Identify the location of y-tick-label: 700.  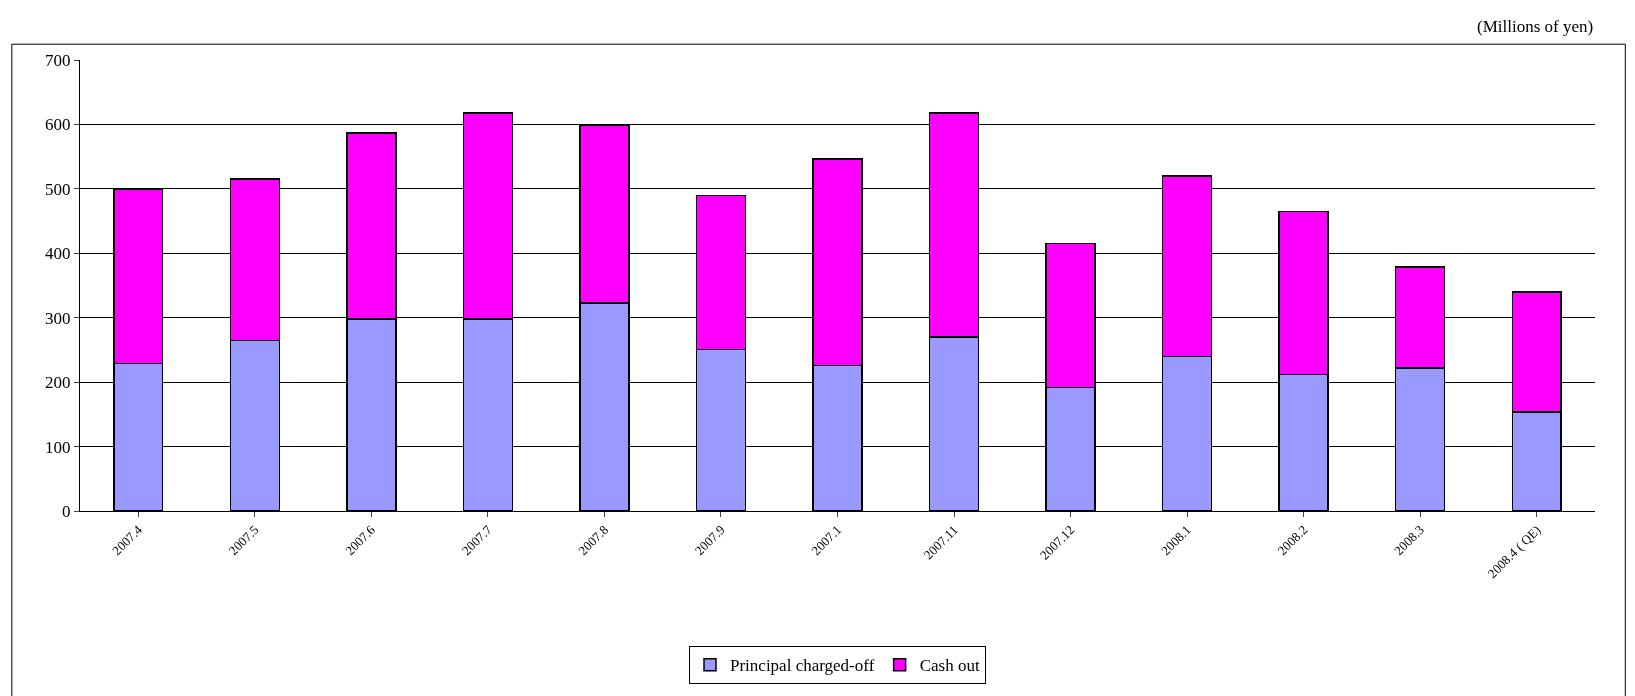
(58, 60).